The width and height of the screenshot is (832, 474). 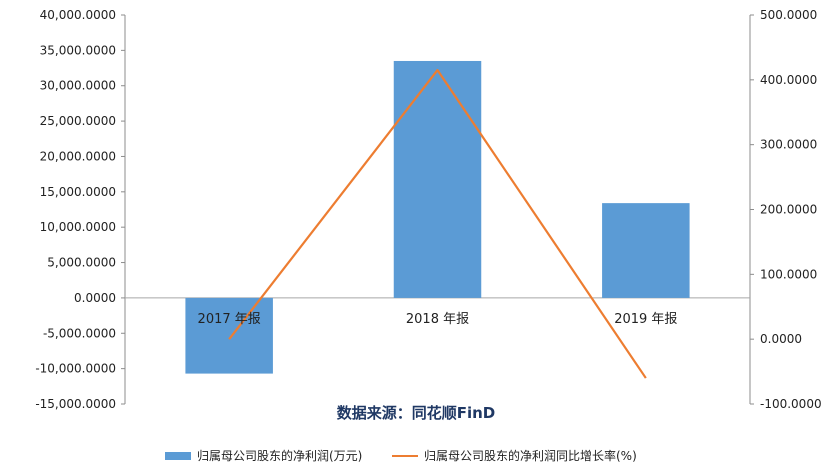 I want to click on right-tick-label-3: 200.0000, so click(x=788, y=210).